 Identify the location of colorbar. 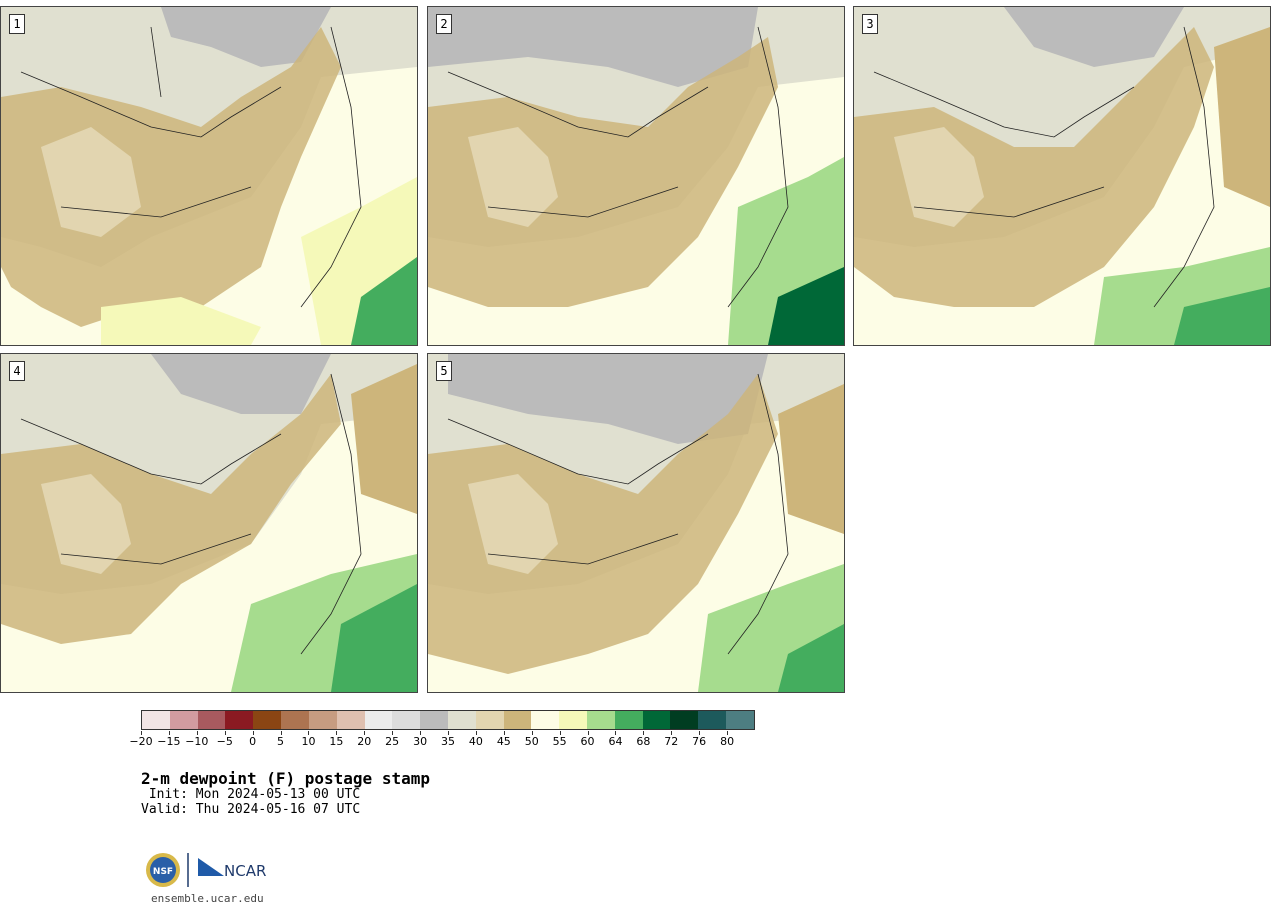
(448, 720).